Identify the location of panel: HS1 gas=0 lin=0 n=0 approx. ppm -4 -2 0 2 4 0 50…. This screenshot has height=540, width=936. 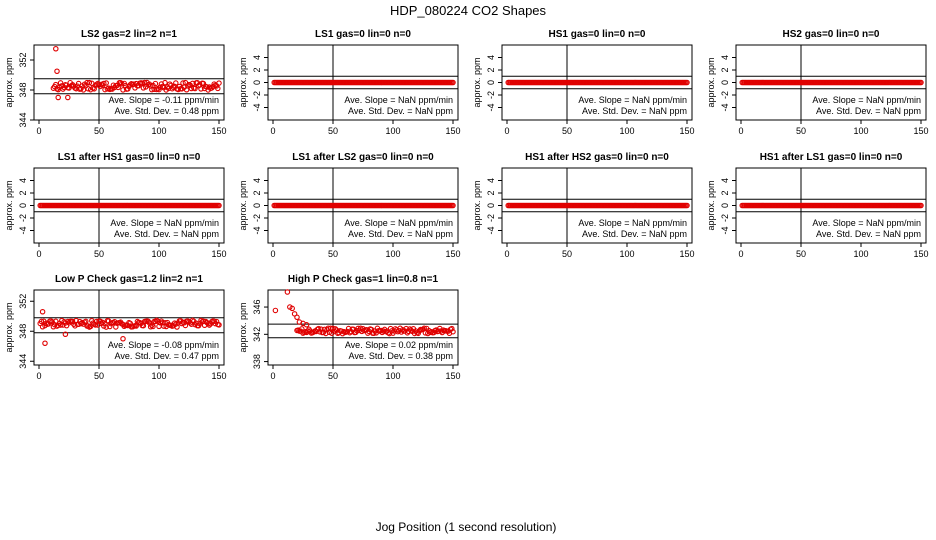
(583, 82).